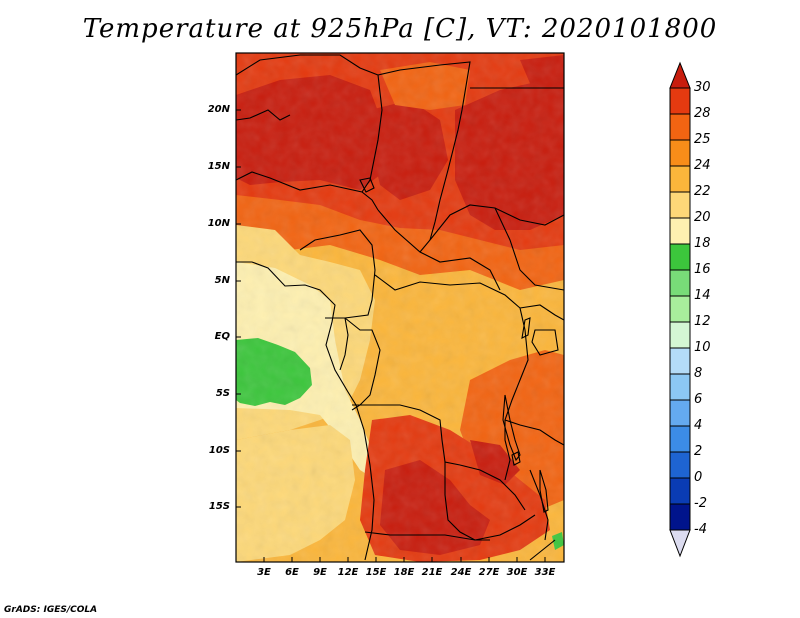  I want to click on border-chad-sudan, so click(424, 157).